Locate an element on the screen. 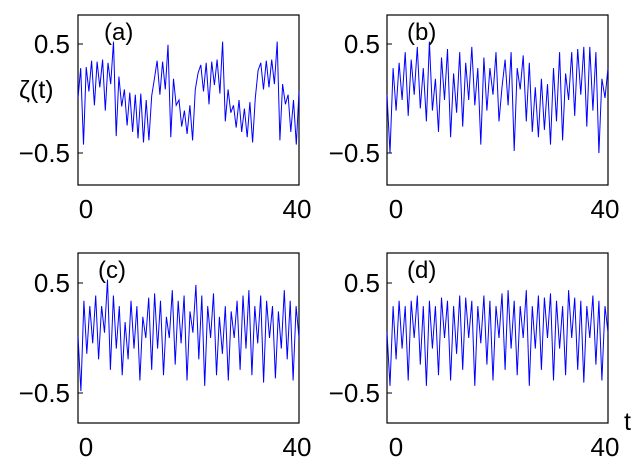 The image size is (643, 466). panel-label: (d) is located at coordinates (421, 270).